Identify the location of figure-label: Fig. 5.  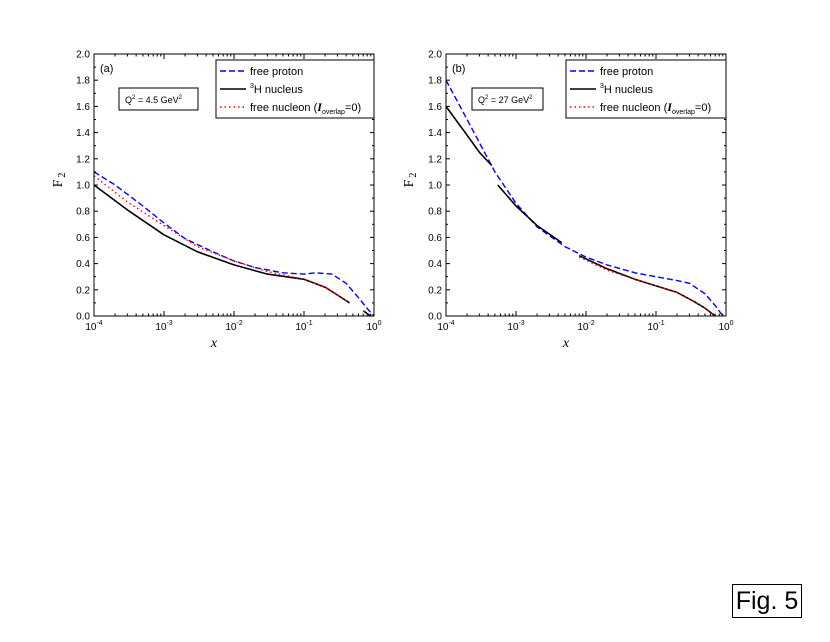
(767, 601).